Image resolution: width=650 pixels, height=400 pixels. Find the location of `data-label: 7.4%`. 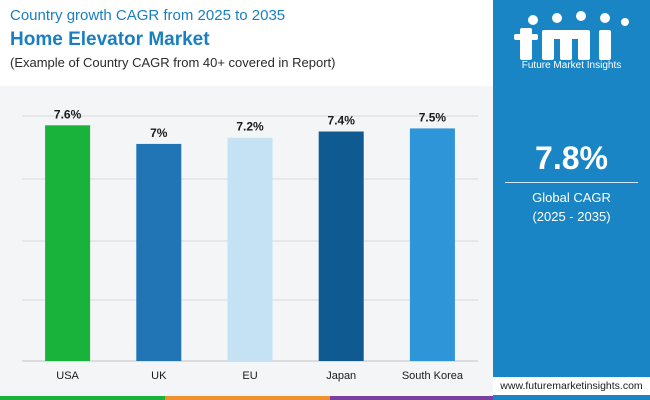

data-label: 7.4% is located at coordinates (342, 121).